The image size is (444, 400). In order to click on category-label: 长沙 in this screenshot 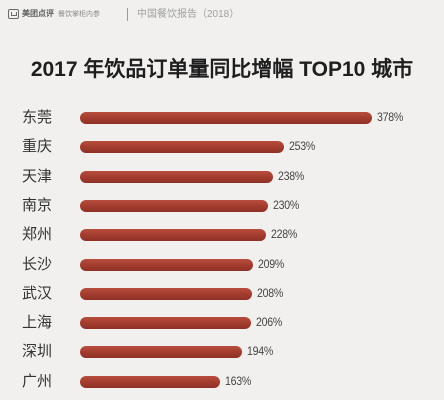, I will do `click(37, 264)`.